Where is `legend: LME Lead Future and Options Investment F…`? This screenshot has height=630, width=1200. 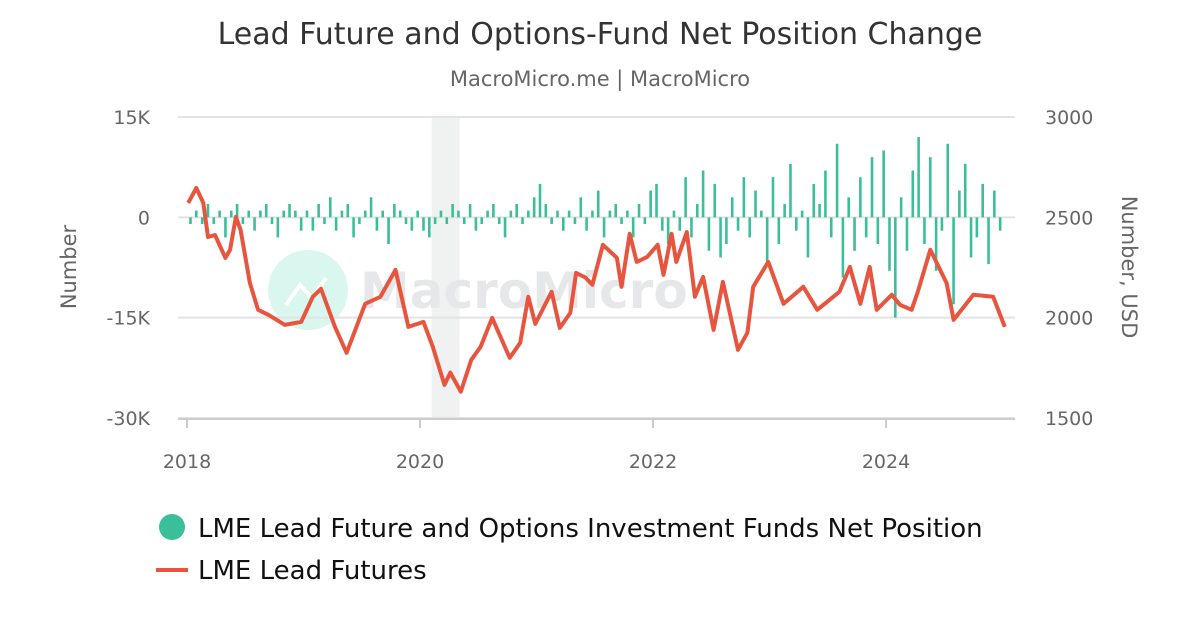 legend: LME Lead Future and Options Investment F… is located at coordinates (569, 550).